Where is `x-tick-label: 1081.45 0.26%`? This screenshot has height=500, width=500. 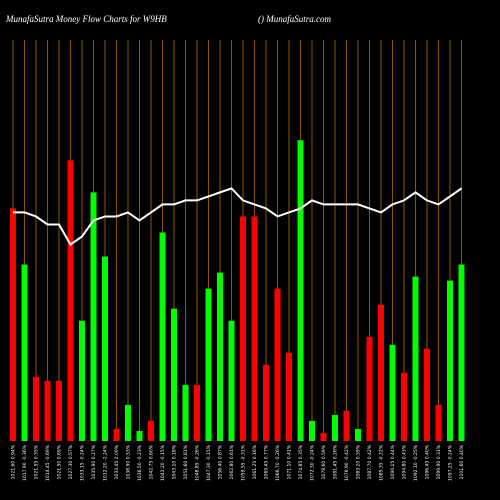 x-tick-label: 1081.45 0.26% is located at coordinates (336, 461).